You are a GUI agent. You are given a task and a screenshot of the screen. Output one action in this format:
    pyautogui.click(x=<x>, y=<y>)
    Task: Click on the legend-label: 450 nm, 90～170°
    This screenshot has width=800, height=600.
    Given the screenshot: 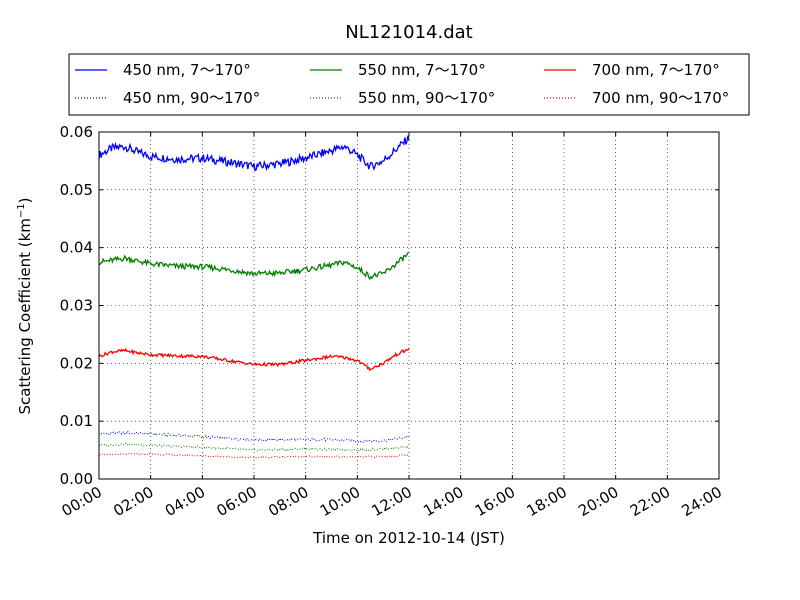 What is the action you would take?
    pyautogui.click(x=191, y=98)
    